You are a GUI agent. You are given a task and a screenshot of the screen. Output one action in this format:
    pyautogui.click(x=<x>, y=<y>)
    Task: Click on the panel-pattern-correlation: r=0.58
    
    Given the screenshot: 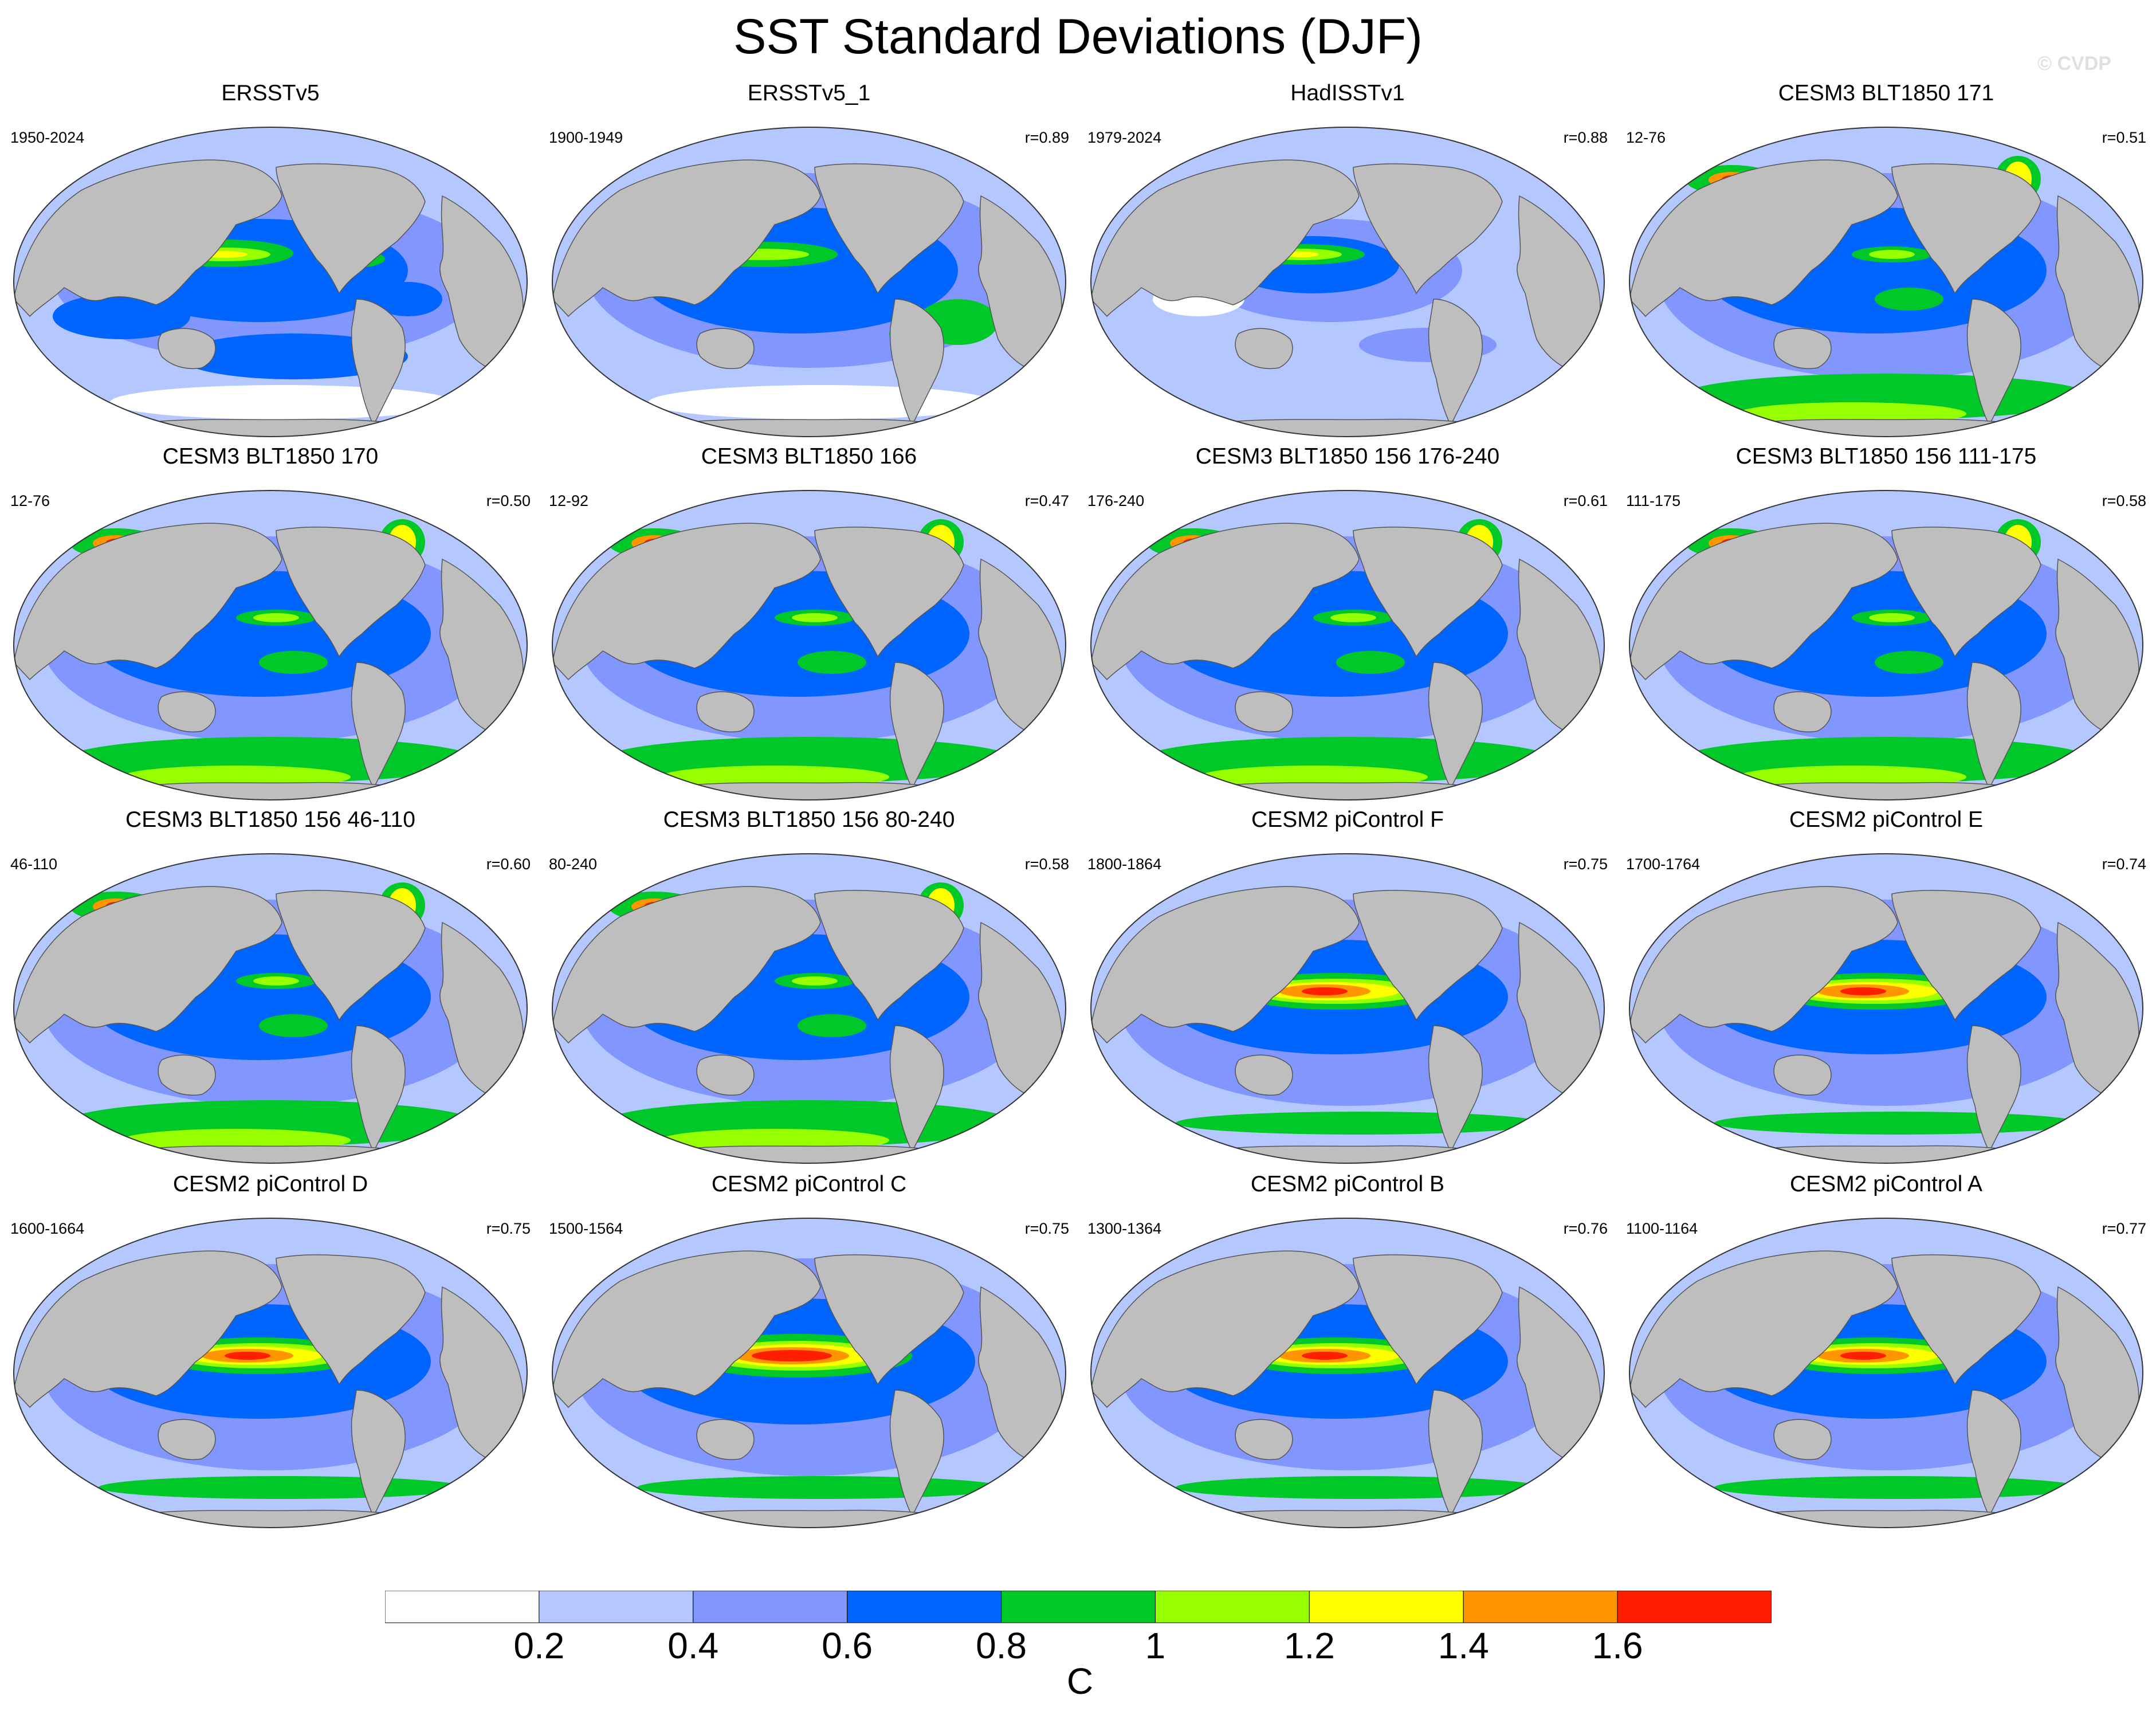 What is the action you would take?
    pyautogui.click(x=1046, y=864)
    